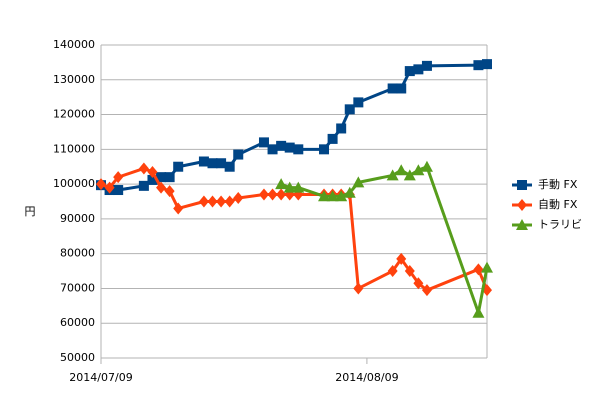  Describe the element at coordinates (74, 183) in the screenshot. I see `y-tick-label: 100000` at that location.